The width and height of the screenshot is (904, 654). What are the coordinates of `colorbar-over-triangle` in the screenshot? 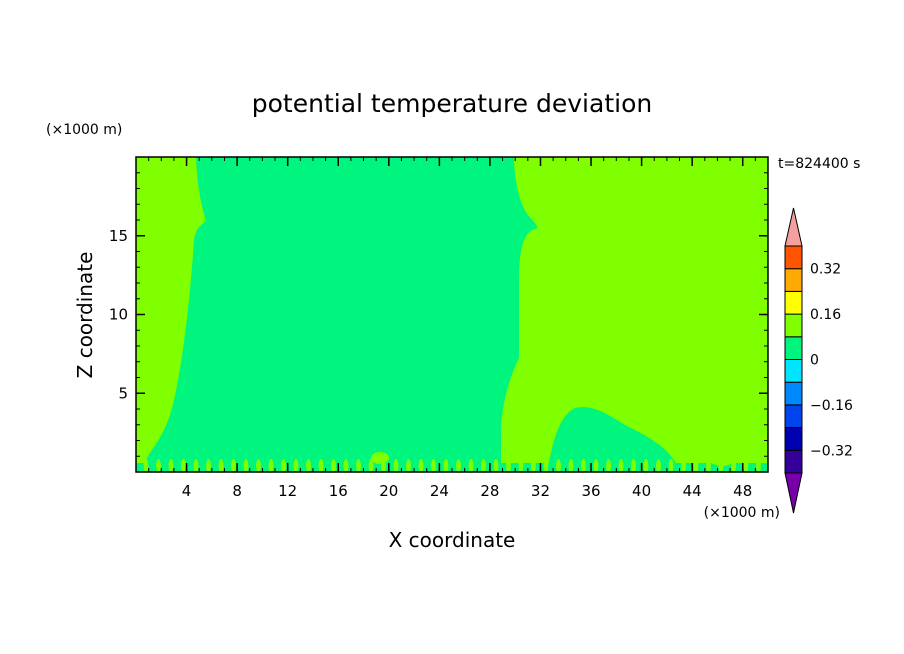 It's located at (793, 227).